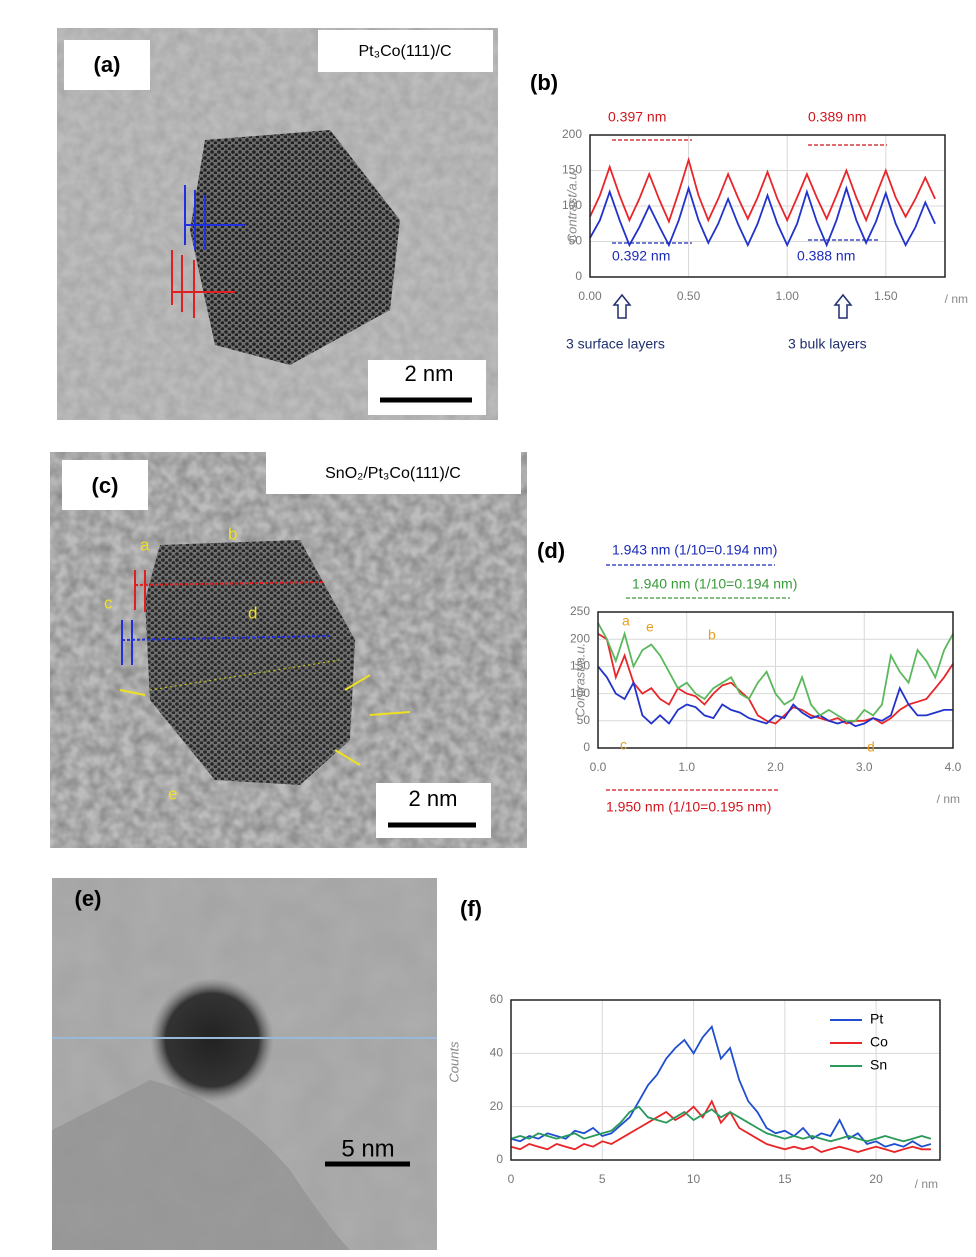 The image size is (976, 1257). What do you see at coordinates (694, 1179) in the screenshot?
I see `x-tick-label: 10` at bounding box center [694, 1179].